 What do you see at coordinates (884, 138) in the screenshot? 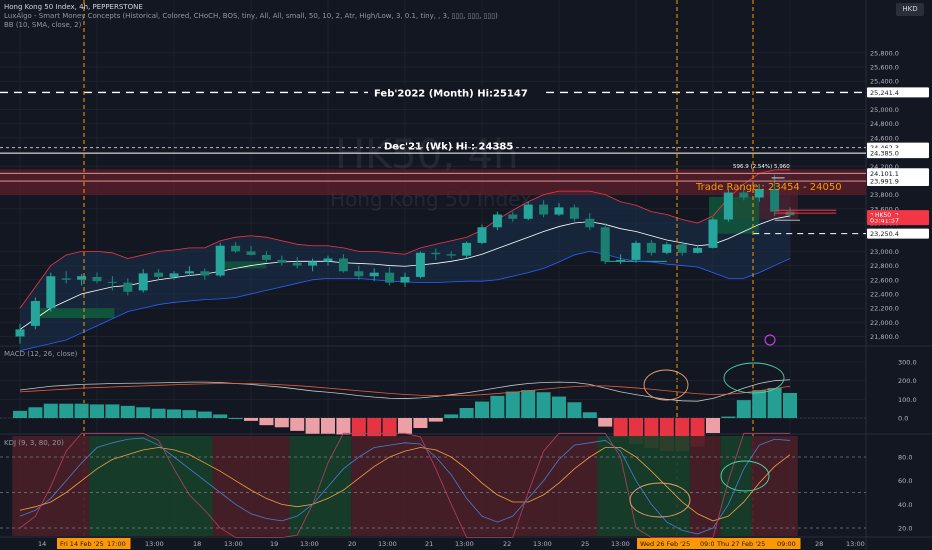
I see `price-tick-label: 24,600.0` at bounding box center [884, 138].